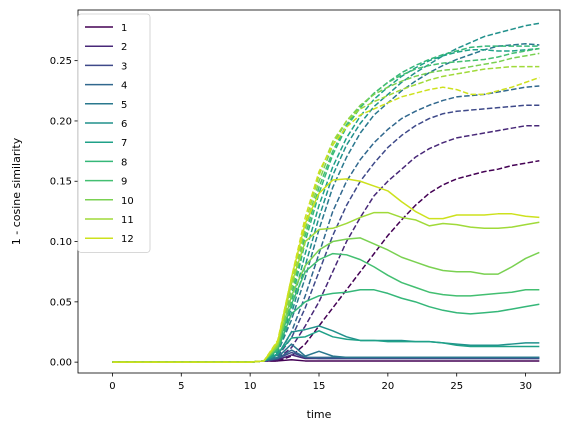 This screenshot has height=432, width=576. Describe the element at coordinates (124, 162) in the screenshot. I see `legend-label-8: 8` at that location.